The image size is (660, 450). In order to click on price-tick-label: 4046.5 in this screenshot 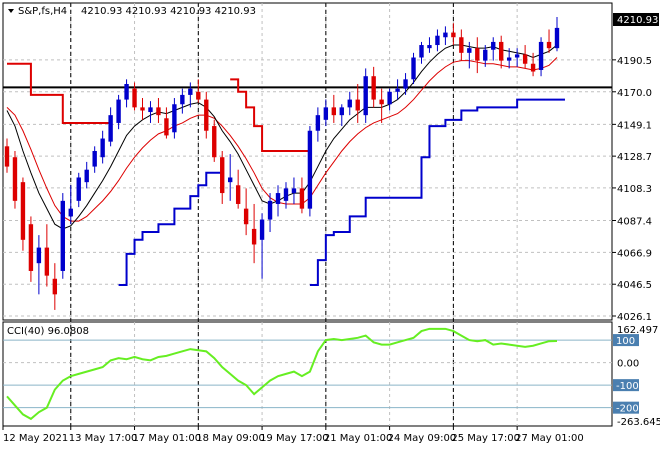, I will do `click(634, 285)`.